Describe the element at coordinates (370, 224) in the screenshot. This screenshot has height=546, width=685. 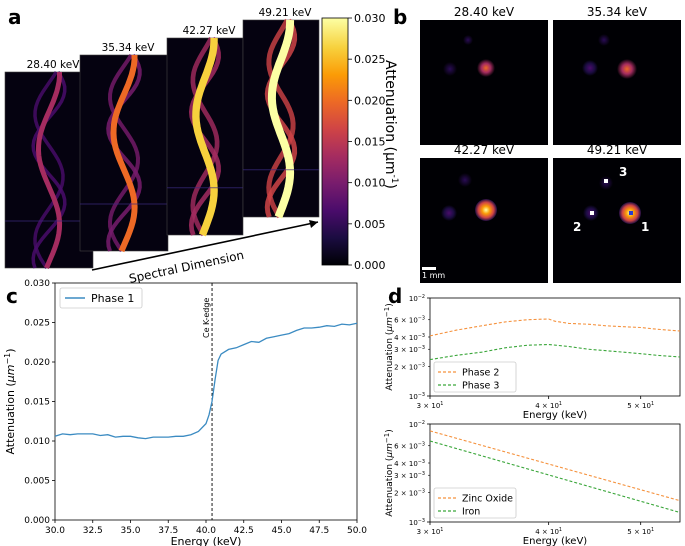
I see `colorbar-tick-label: 0.005` at that location.